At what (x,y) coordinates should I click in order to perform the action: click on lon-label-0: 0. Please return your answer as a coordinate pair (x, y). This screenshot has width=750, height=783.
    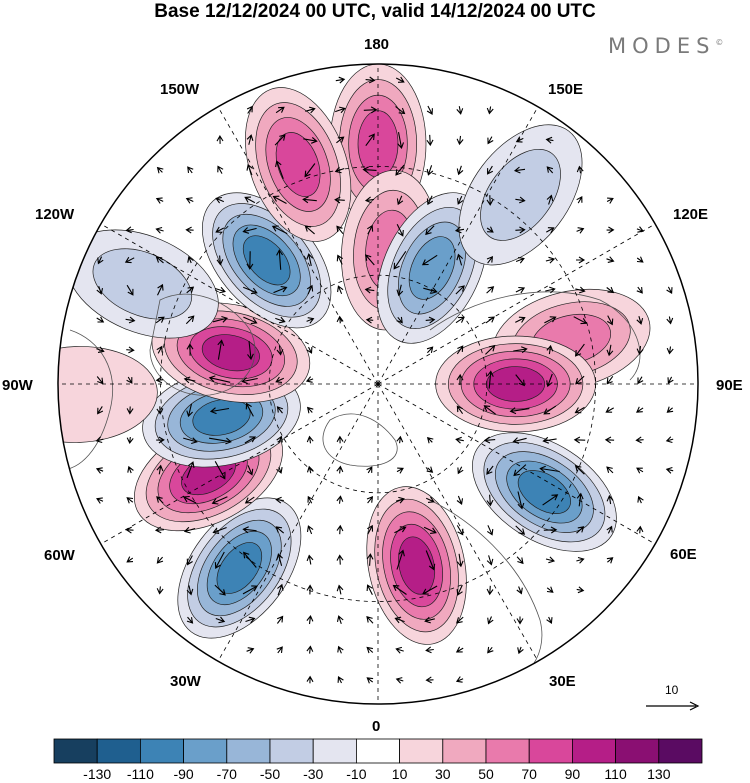
    Looking at the image, I should click on (376, 726).